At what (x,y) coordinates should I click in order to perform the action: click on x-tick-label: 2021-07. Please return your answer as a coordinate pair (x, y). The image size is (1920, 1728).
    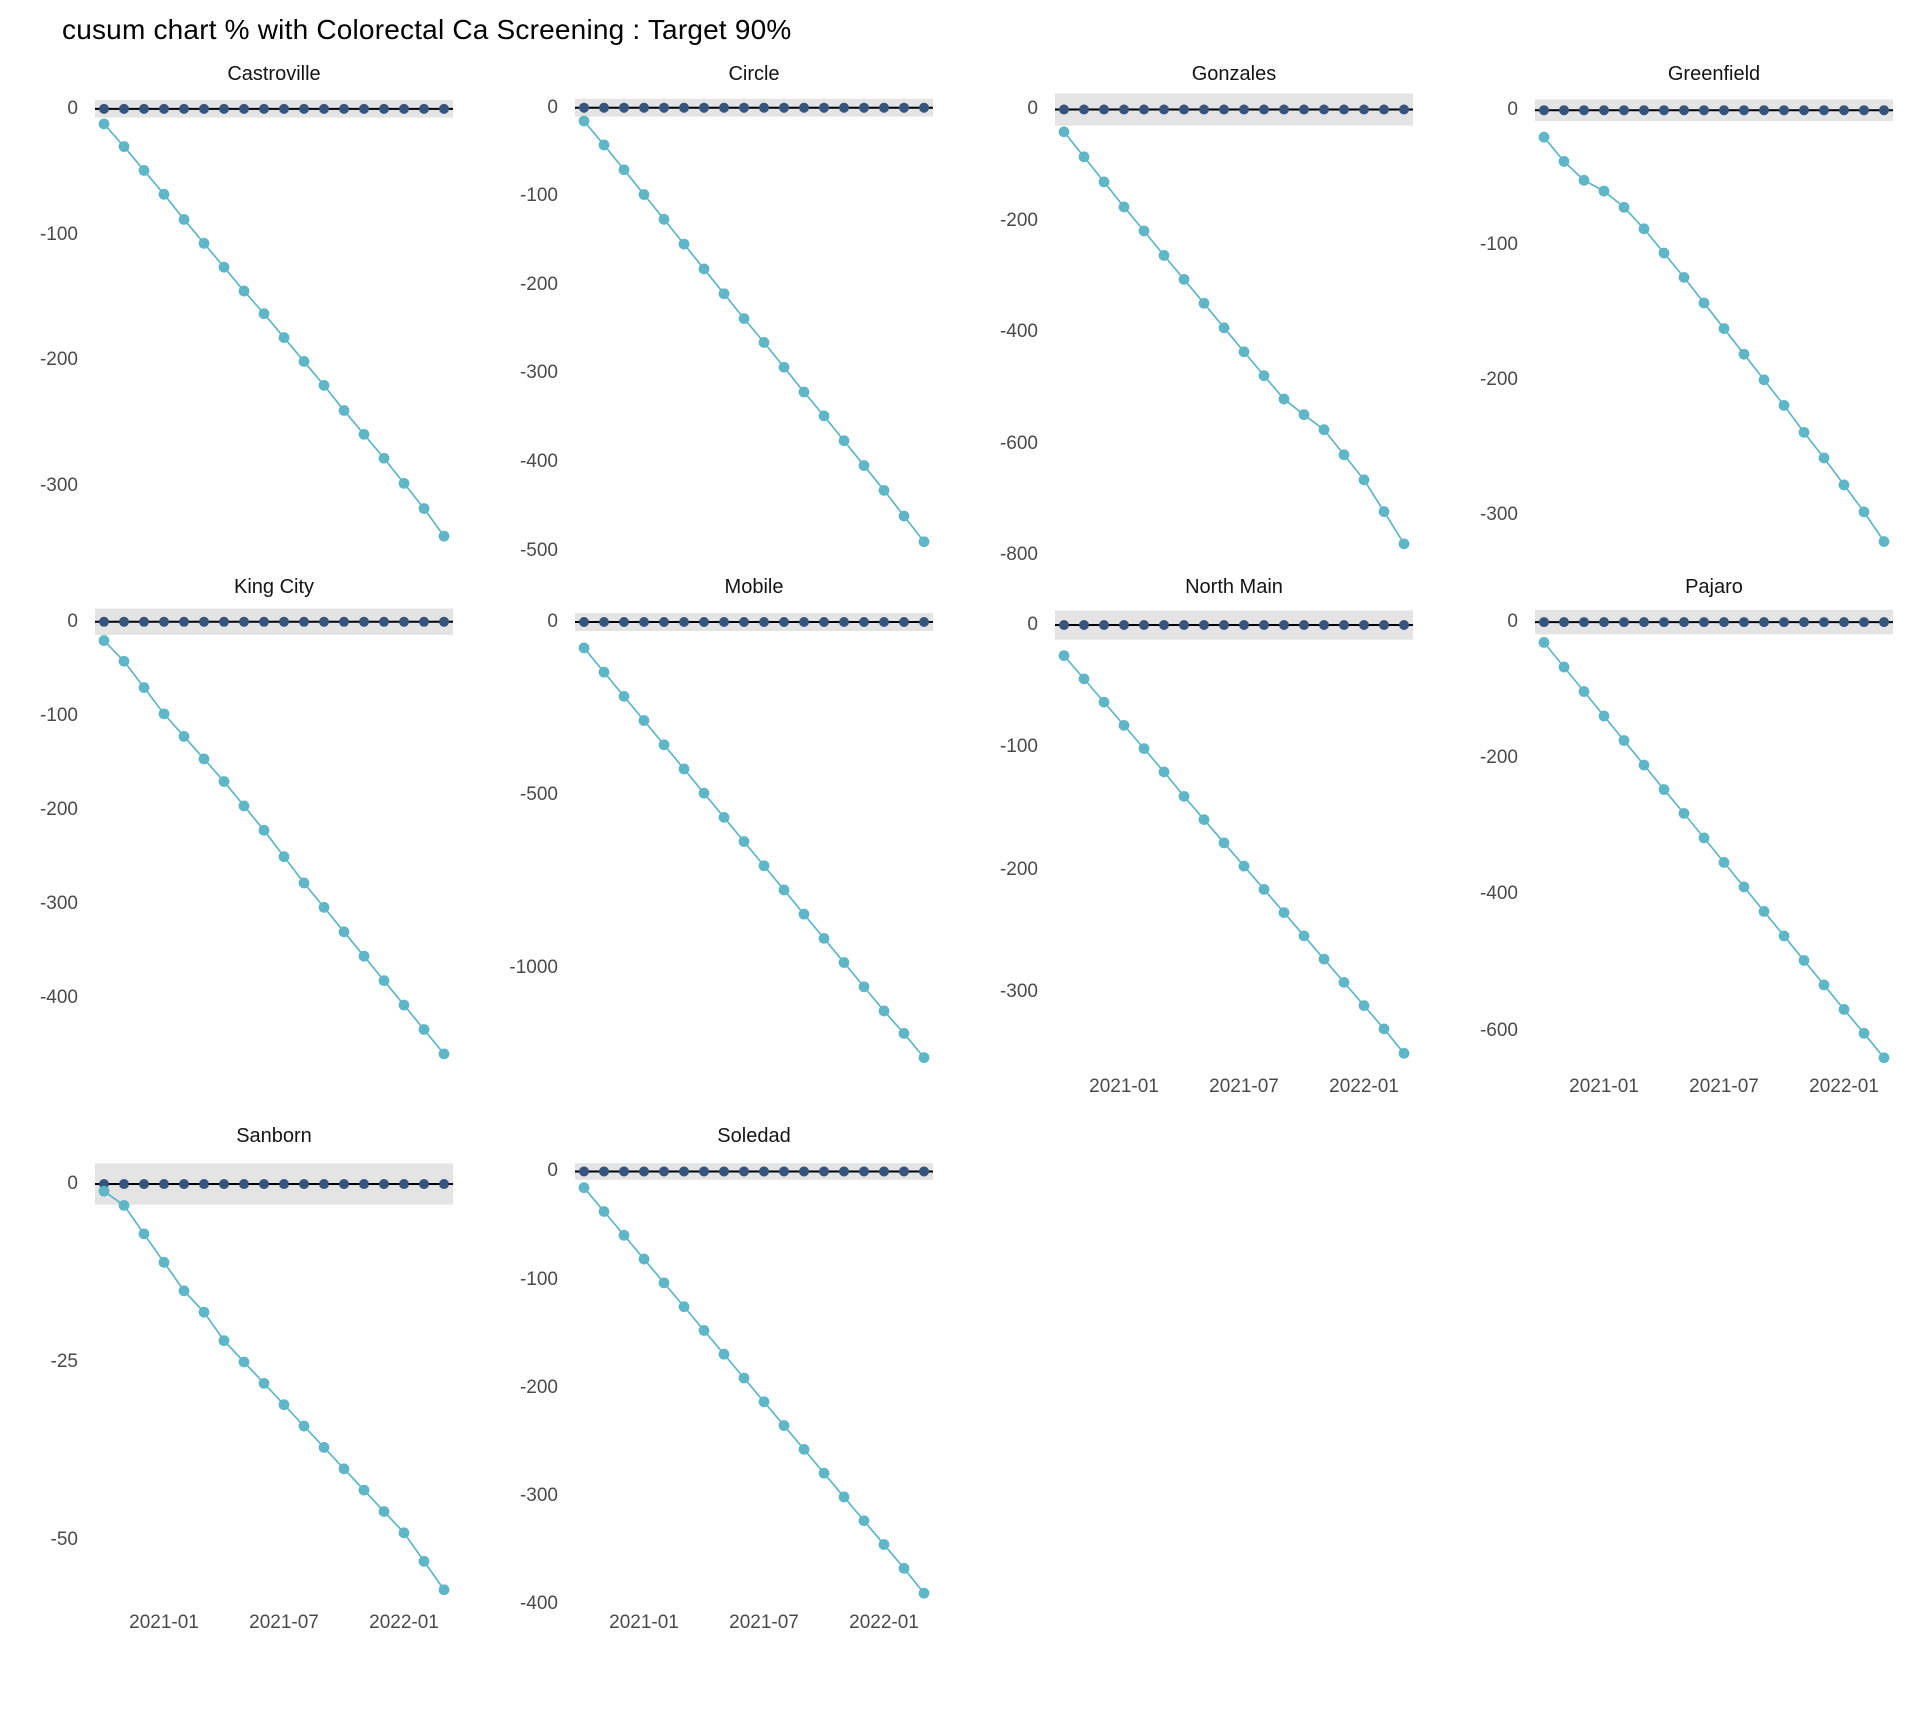
    Looking at the image, I should click on (284, 1622).